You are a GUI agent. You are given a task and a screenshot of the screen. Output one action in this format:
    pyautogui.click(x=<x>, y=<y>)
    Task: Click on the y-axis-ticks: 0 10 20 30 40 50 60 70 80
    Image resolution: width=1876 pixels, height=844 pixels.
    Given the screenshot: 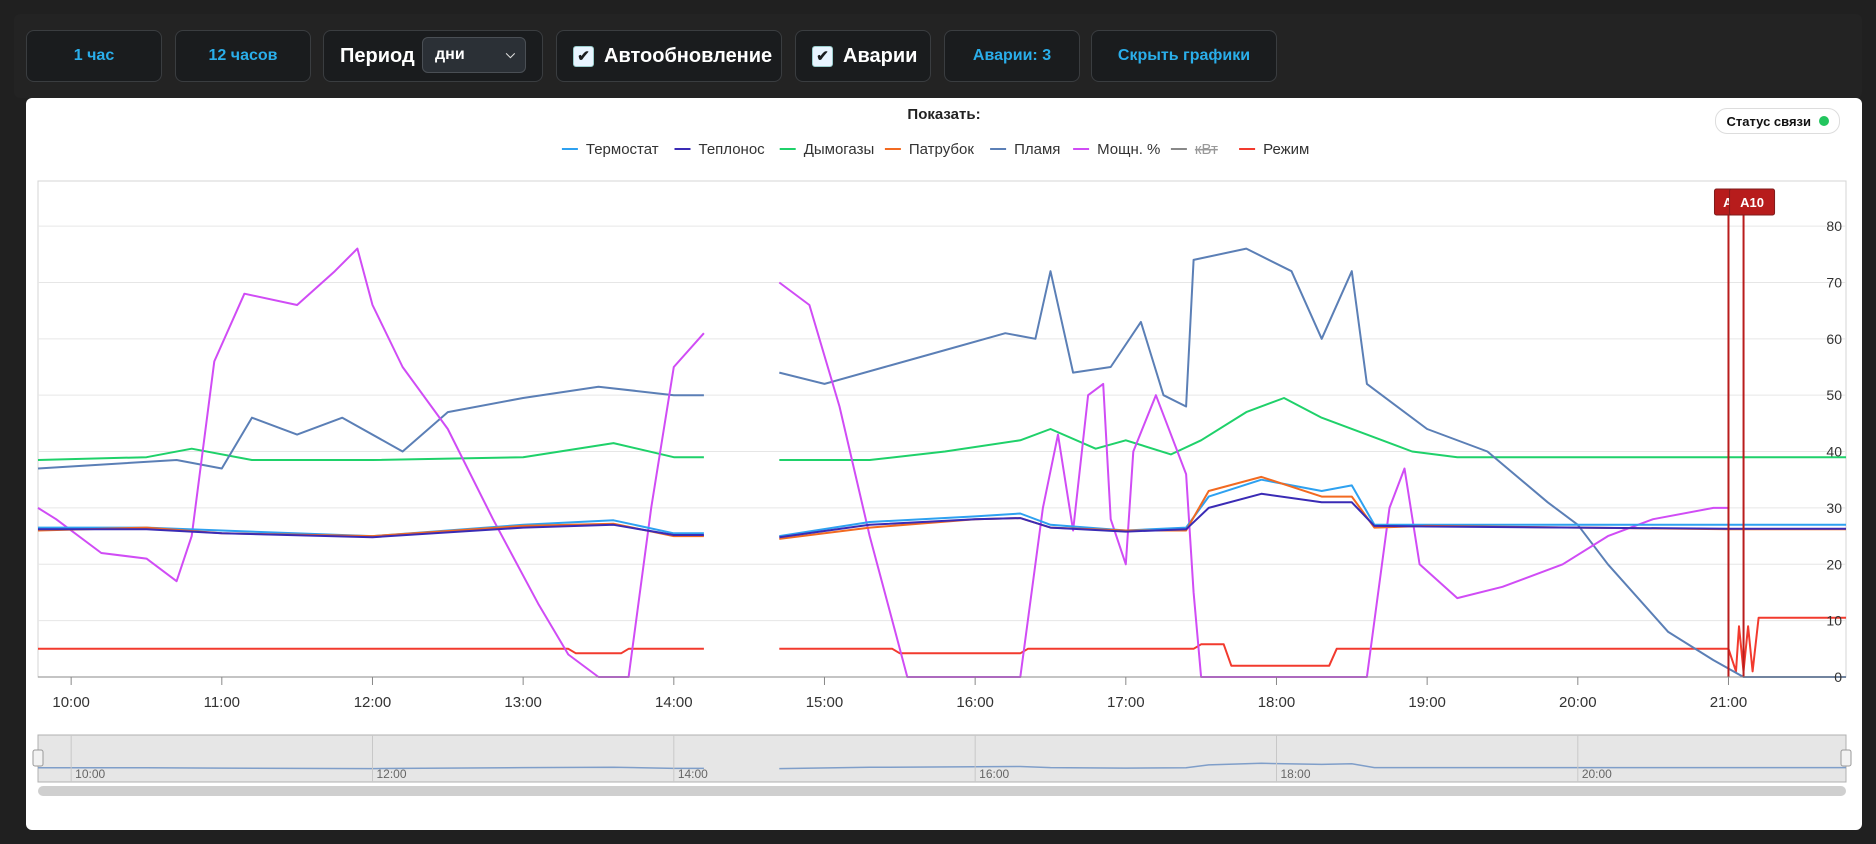 What is the action you would take?
    pyautogui.click(x=1834, y=451)
    